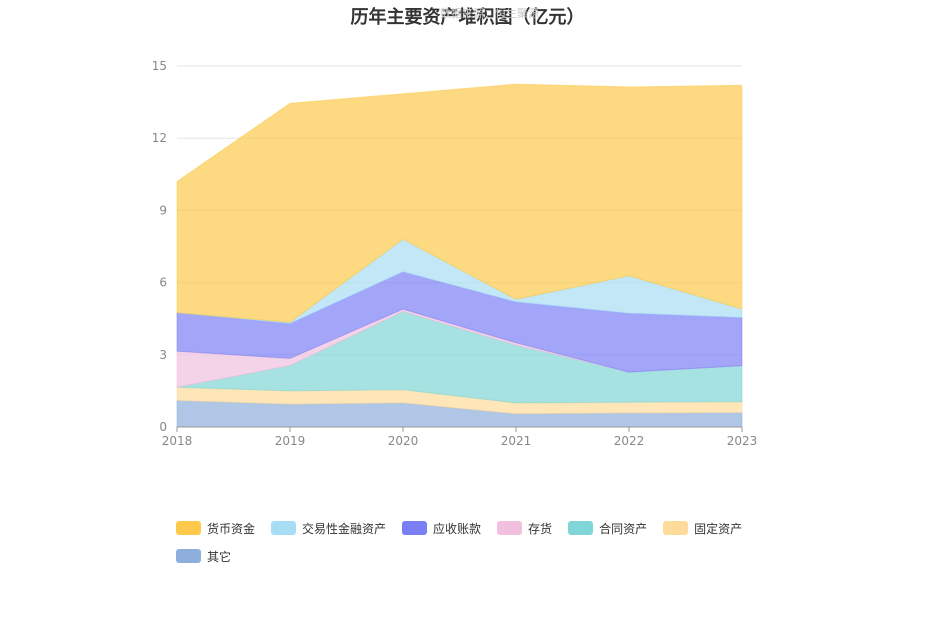 This screenshot has width=935, height=632. I want to click on legend-label: 其它, so click(219, 556).